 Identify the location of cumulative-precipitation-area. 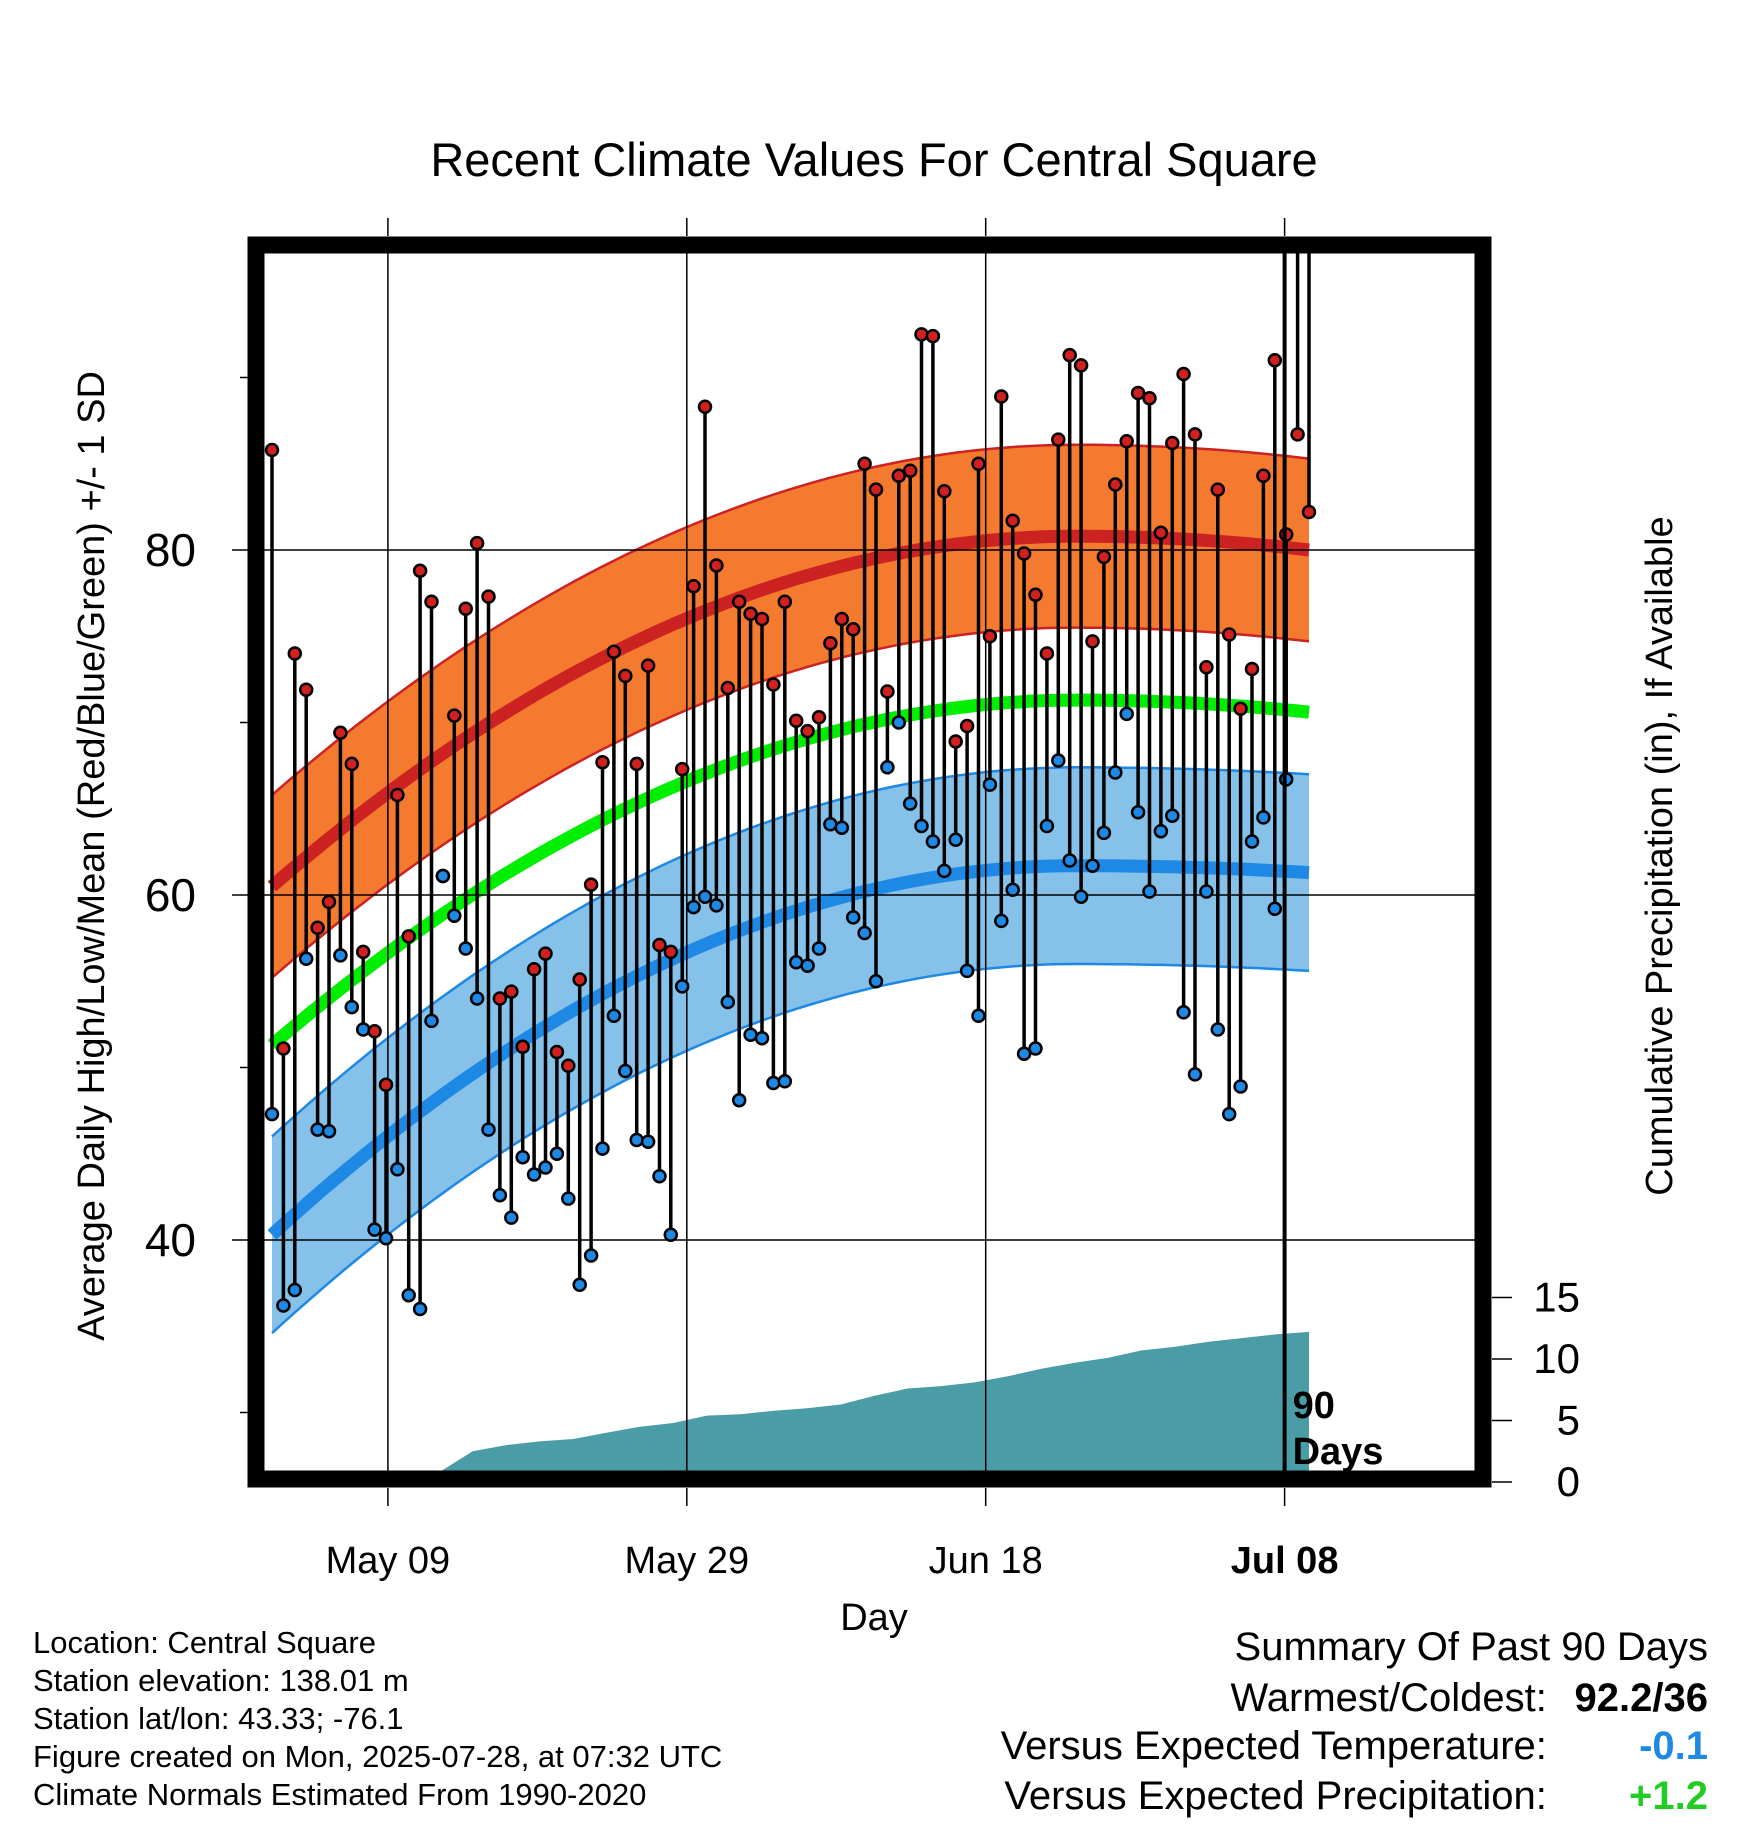
(874, 1401).